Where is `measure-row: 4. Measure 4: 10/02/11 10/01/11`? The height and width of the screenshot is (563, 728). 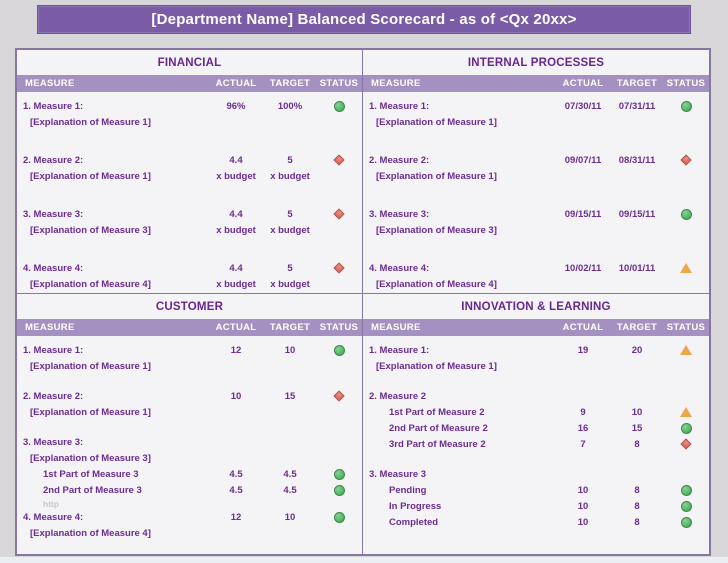
measure-row: 4. Measure 4: 10/02/11 10/01/11 is located at coordinates (536, 268).